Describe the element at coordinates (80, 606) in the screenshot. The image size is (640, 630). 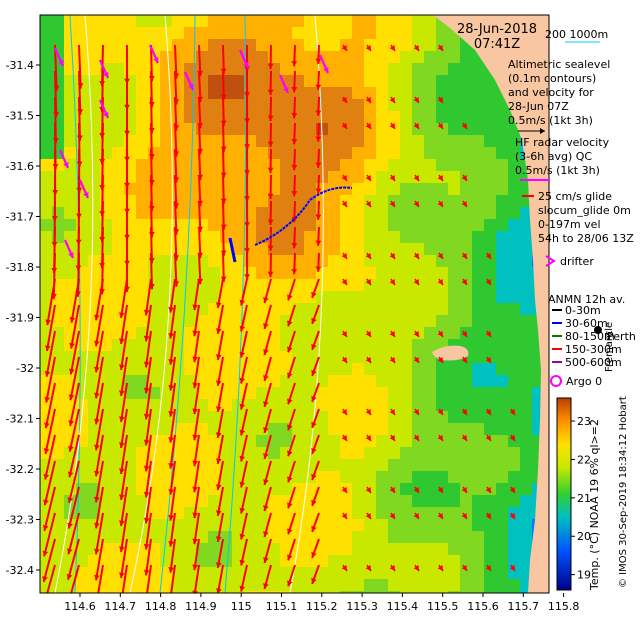
I see `lon-tick-label: 114.6` at that location.